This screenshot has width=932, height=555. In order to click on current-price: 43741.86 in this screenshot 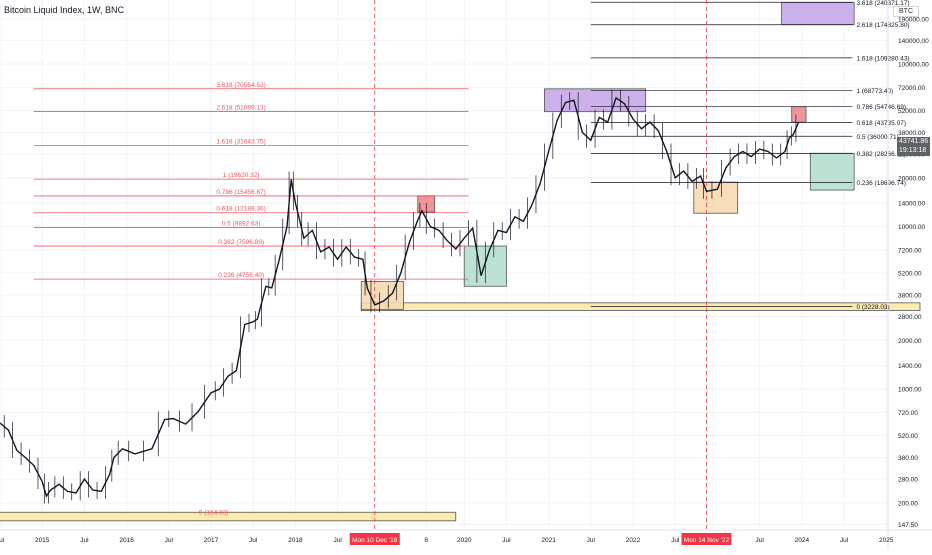, I will do `click(914, 141)`.